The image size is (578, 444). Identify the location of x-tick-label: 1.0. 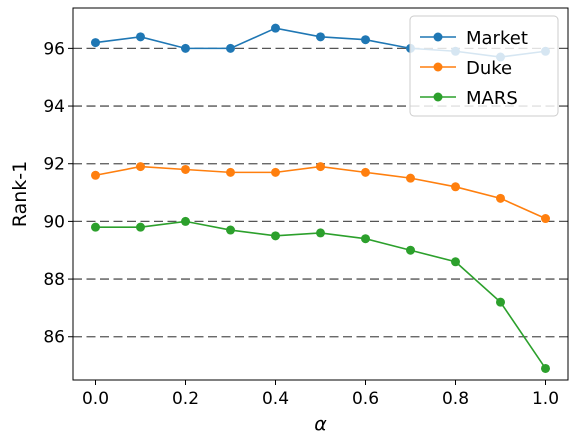
(545, 399).